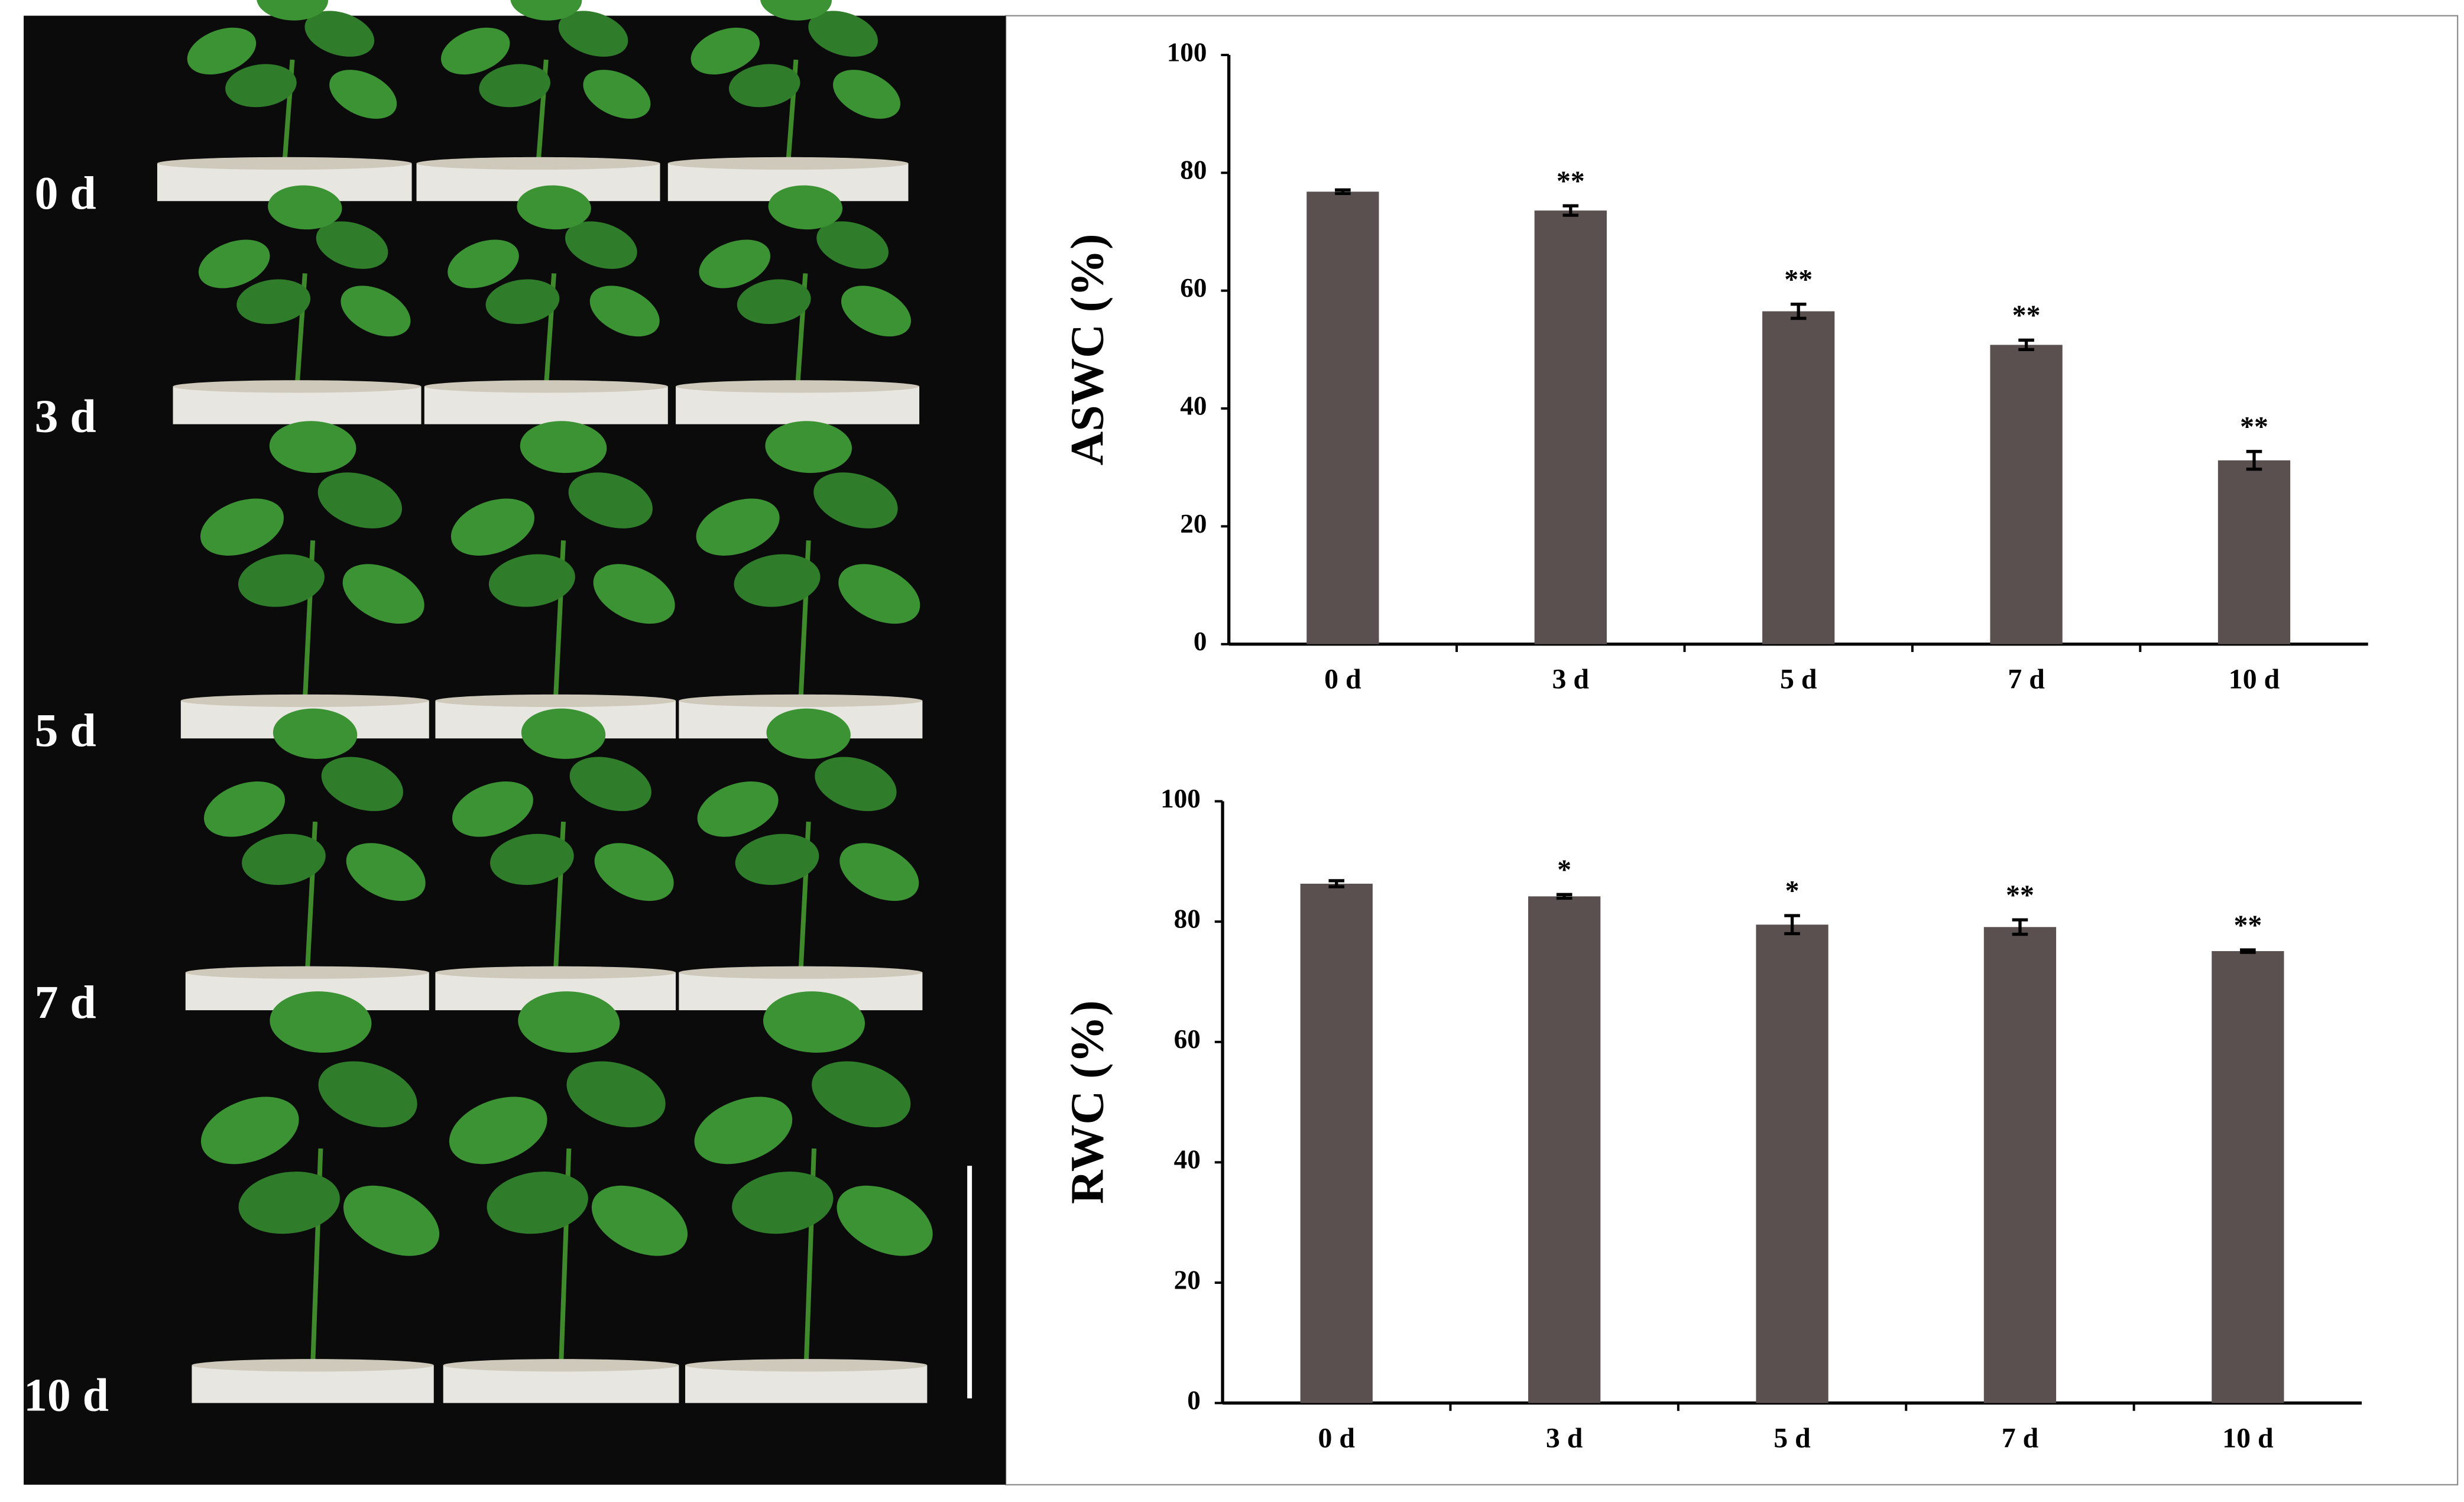  I want to click on x-tick-label: 7 d, so click(2020, 1438).